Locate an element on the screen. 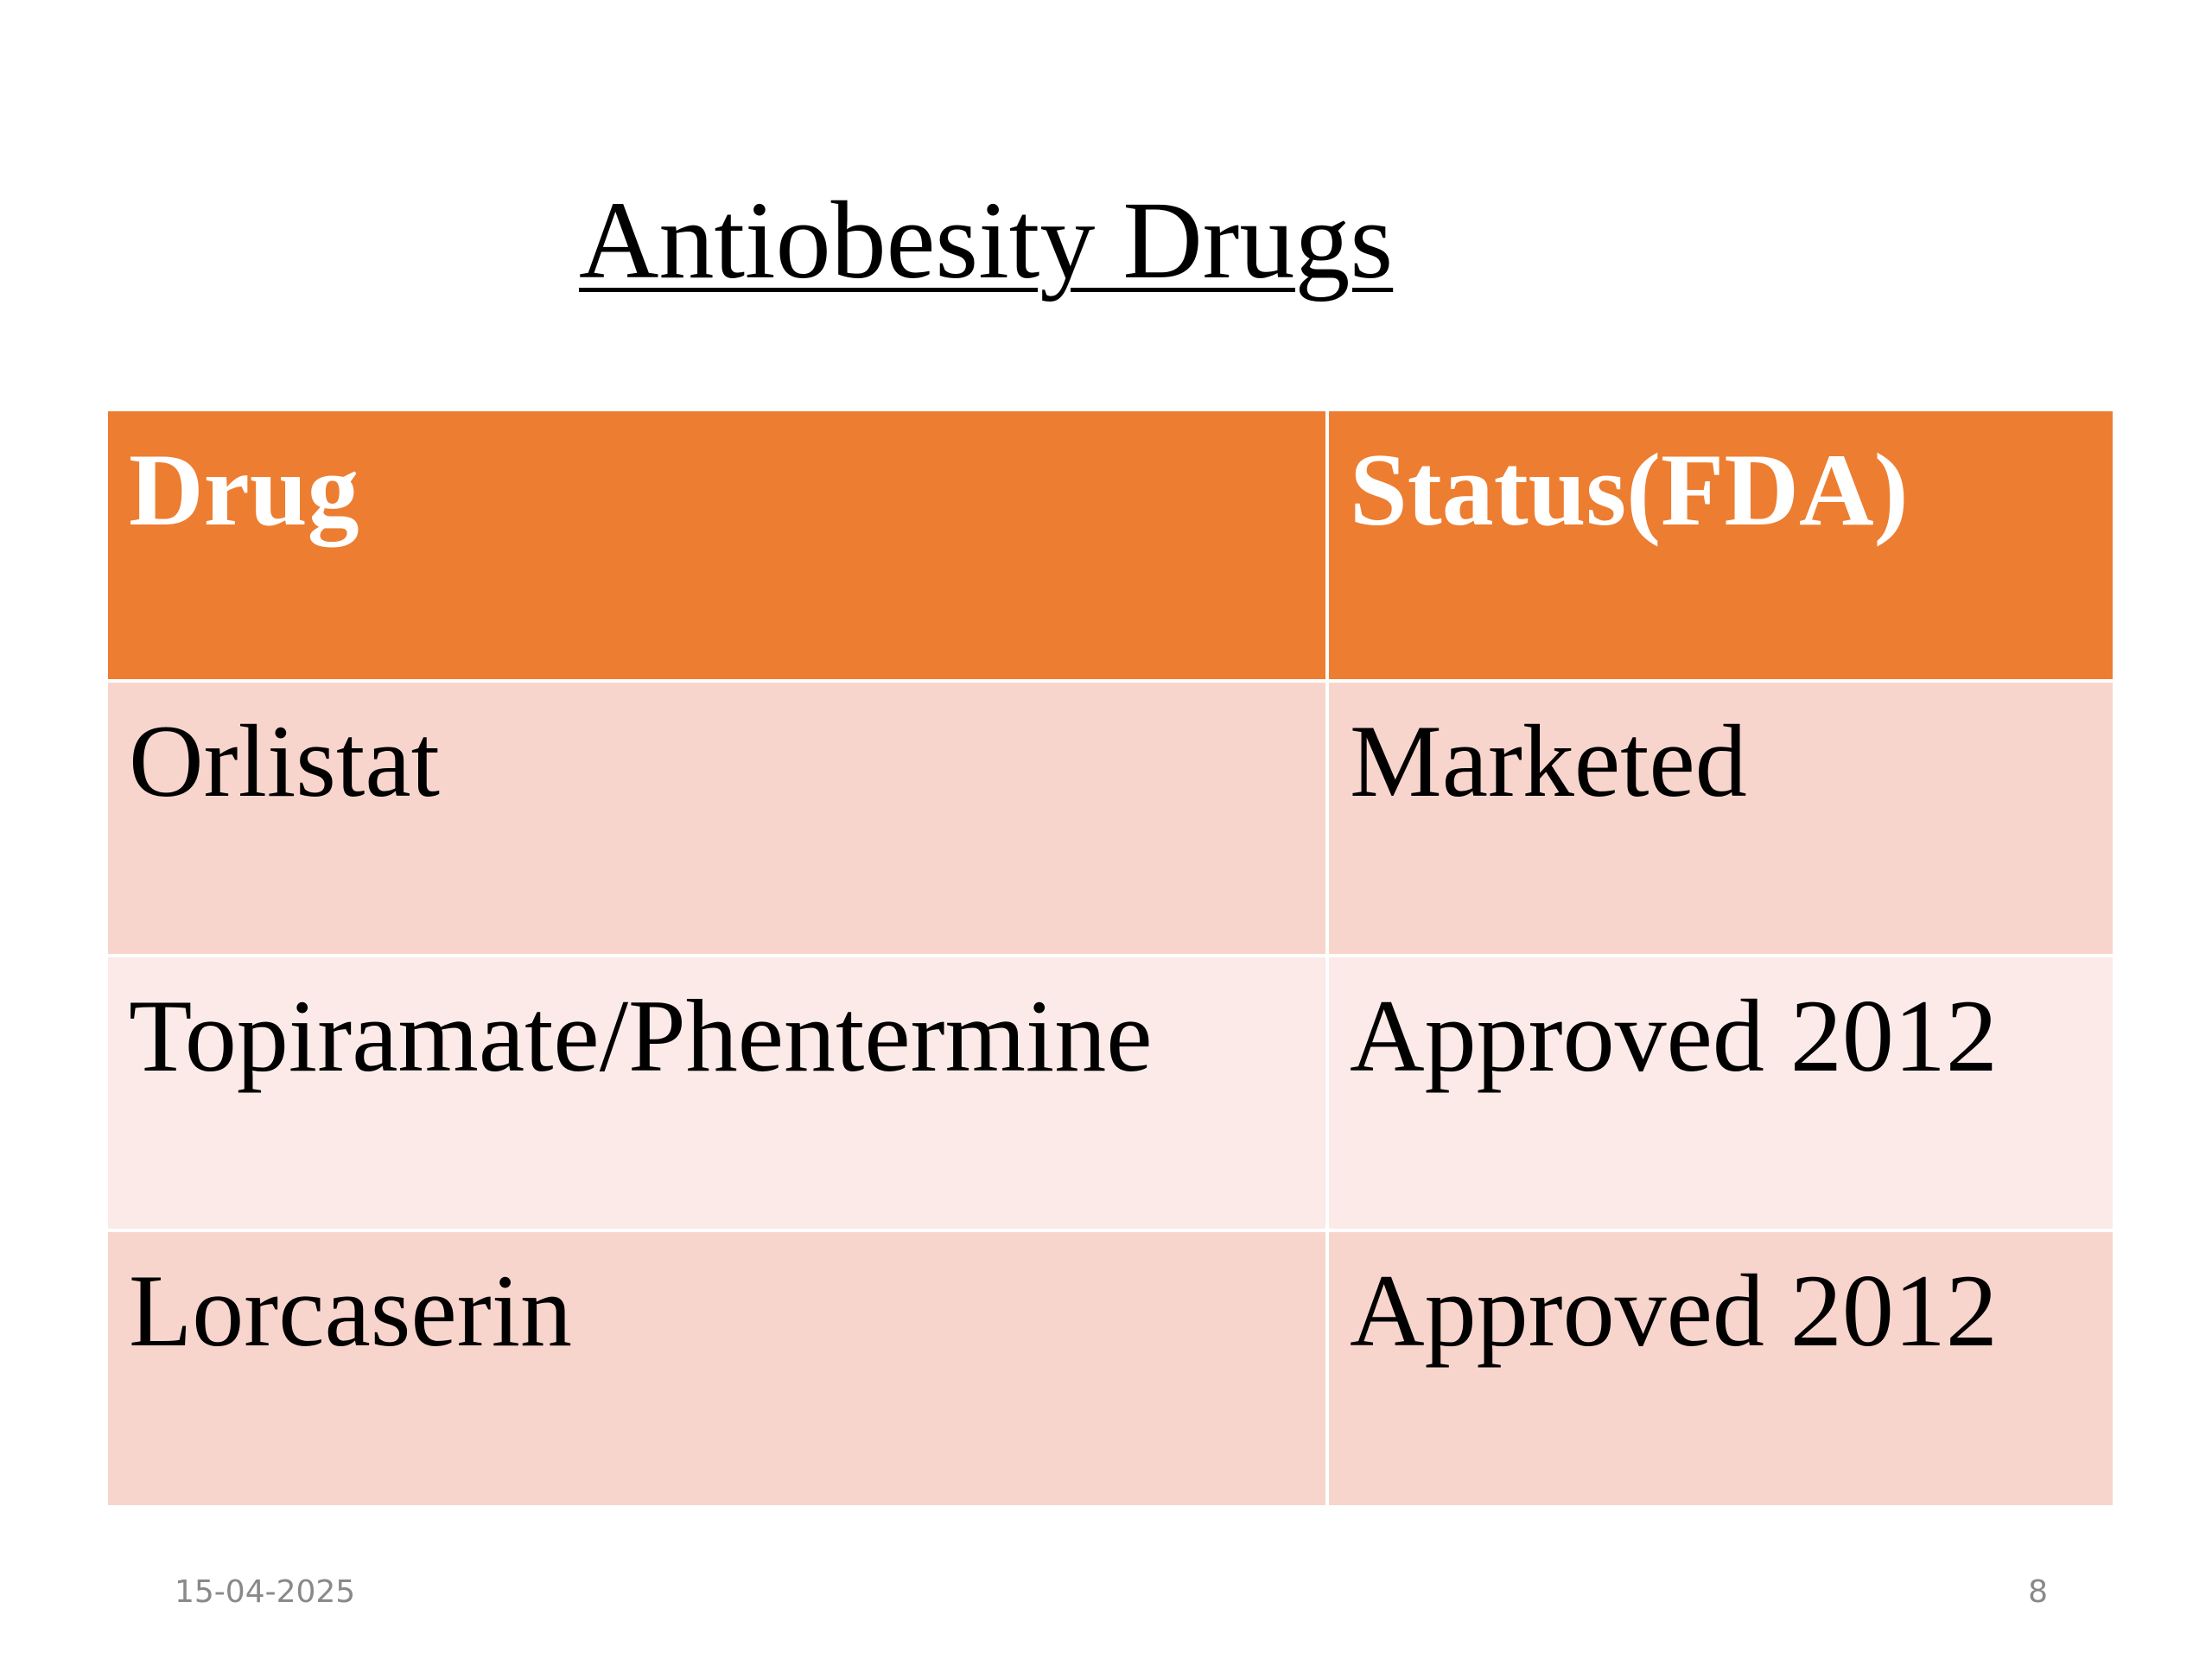  cell-drug: Lorcaserin is located at coordinates (718, 1367).